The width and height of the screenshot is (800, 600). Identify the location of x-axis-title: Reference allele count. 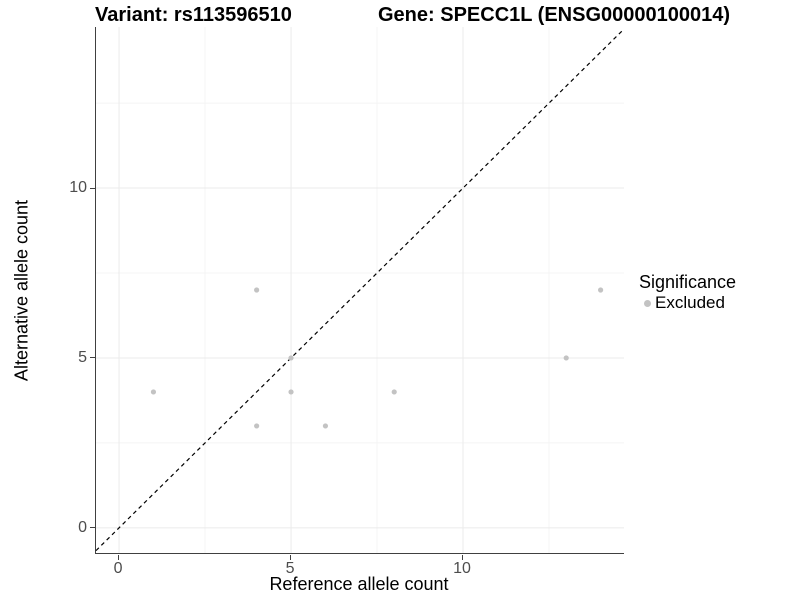
(359, 584).